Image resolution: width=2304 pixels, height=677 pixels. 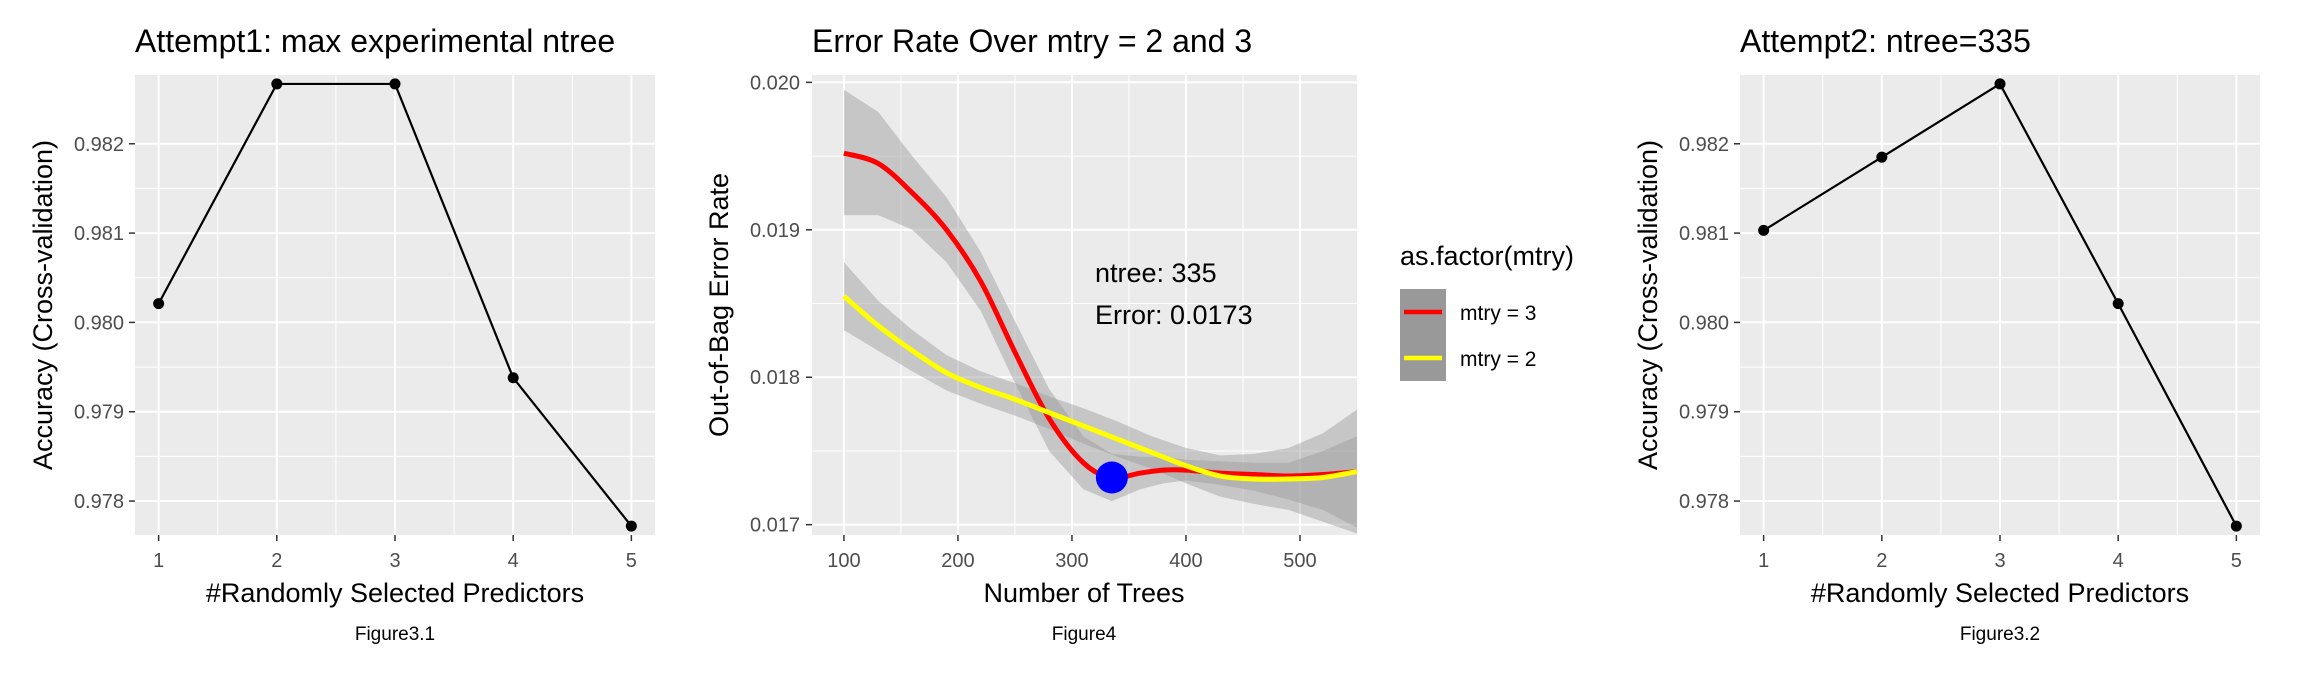 I want to click on c2-band-mtry3, so click(x=1100, y=308).